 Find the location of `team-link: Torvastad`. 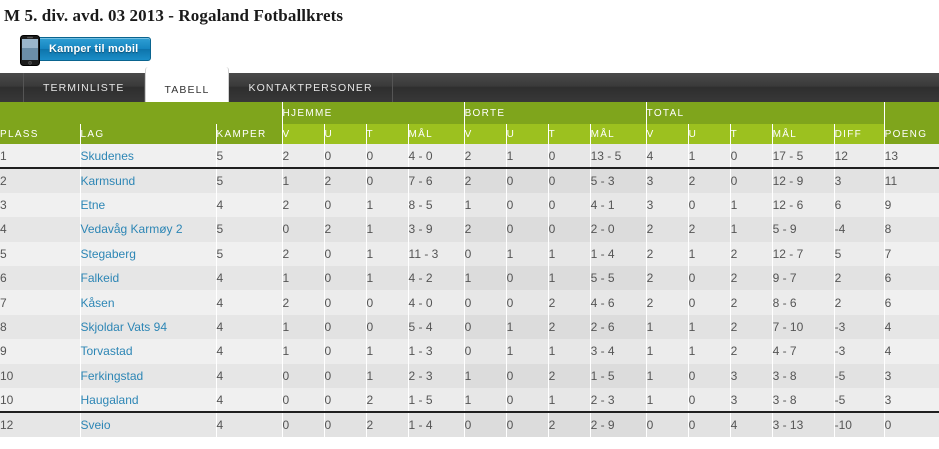

team-link: Torvastad is located at coordinates (106, 351).